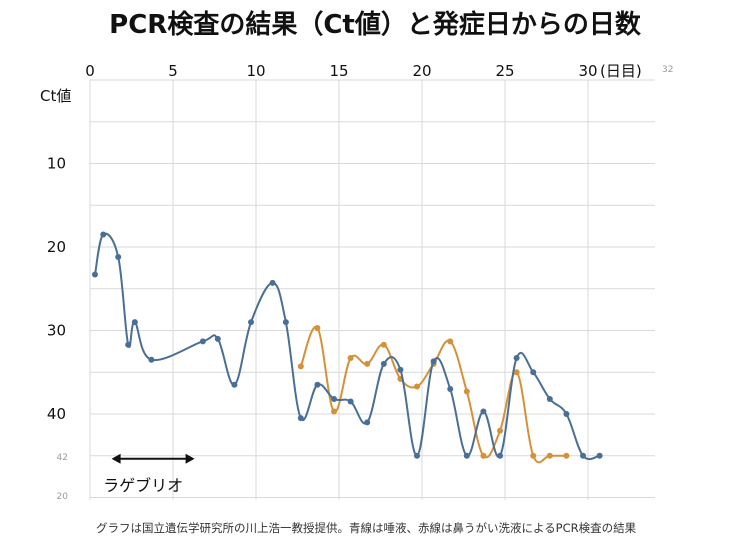  I want to click on x-tick-label: 20, so click(421, 71).